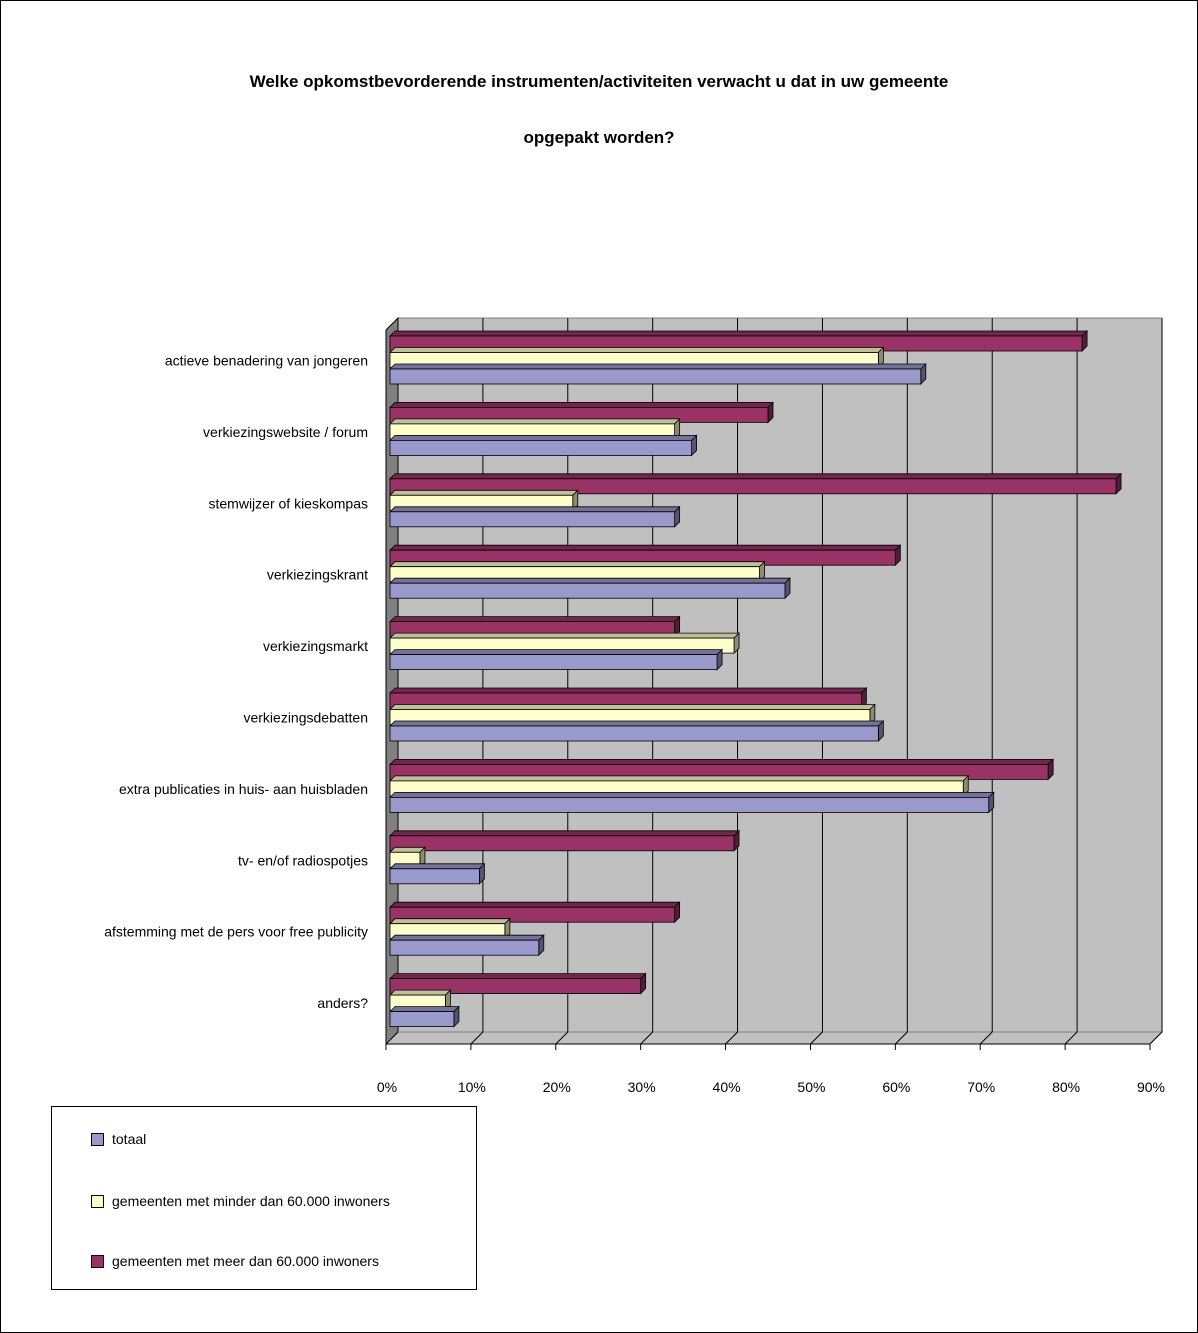 The height and width of the screenshot is (1333, 1198). What do you see at coordinates (774, 1038) in the screenshot?
I see `plot-floor` at bounding box center [774, 1038].